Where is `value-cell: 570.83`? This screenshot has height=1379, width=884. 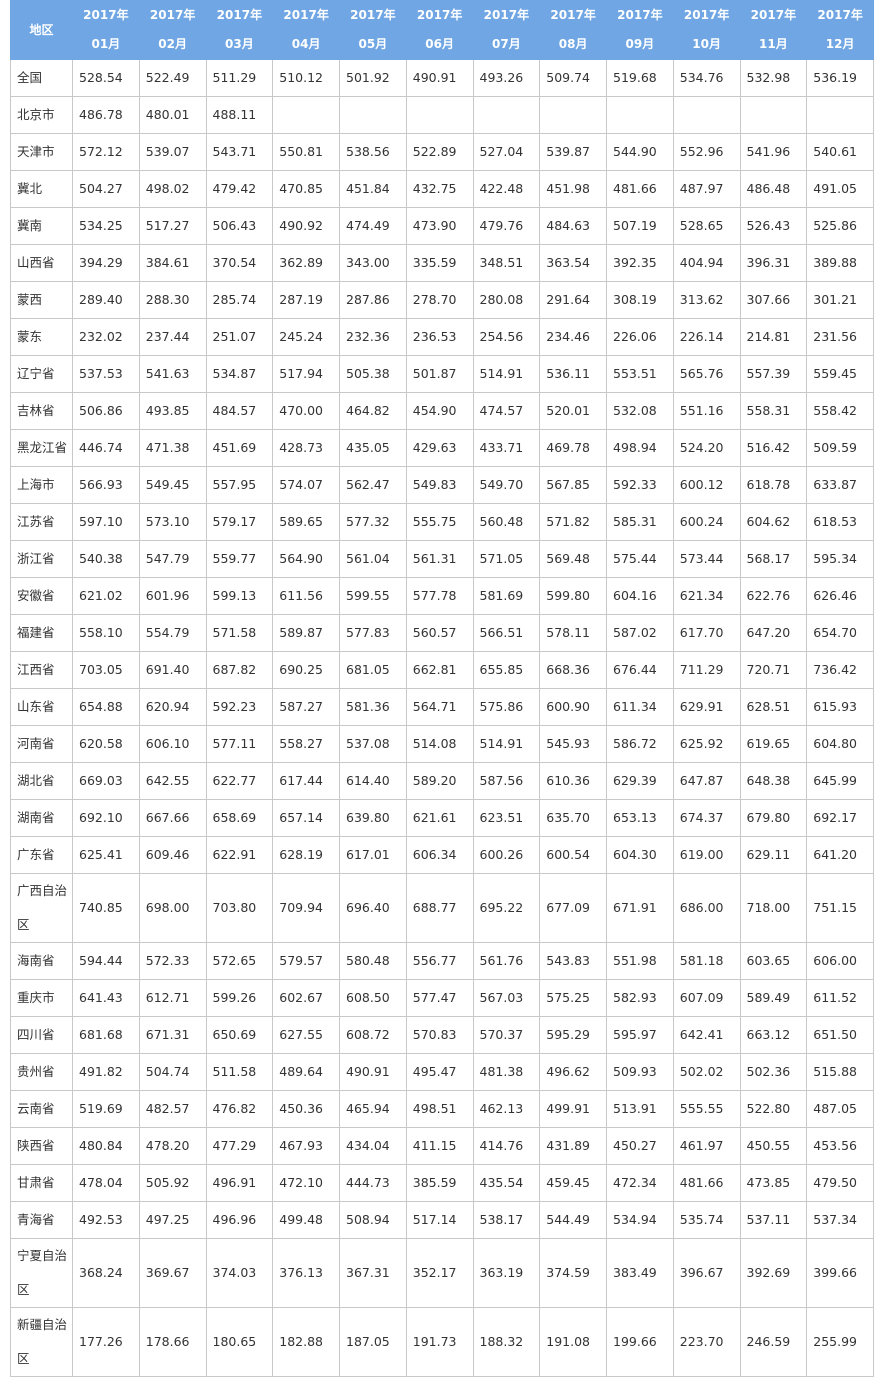 value-cell: 570.83 is located at coordinates (439, 1035).